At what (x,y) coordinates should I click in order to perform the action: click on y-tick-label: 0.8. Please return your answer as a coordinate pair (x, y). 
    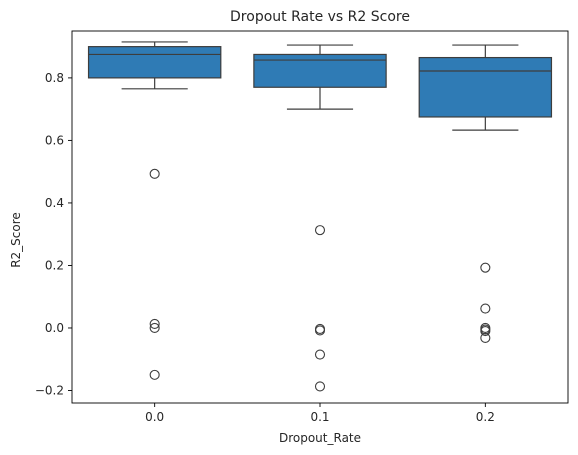
    Looking at the image, I should click on (54, 78).